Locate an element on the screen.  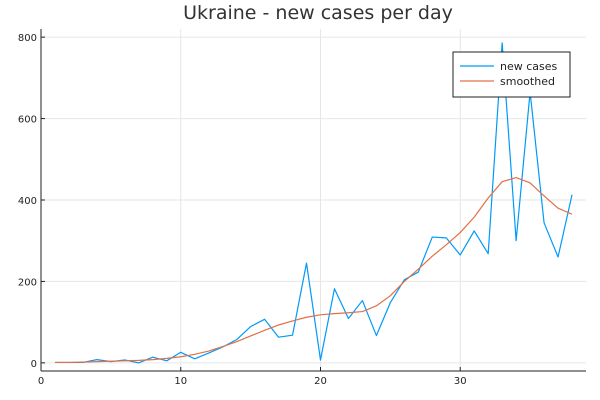
legend-label-smoothed: smoothed is located at coordinates (527, 81).